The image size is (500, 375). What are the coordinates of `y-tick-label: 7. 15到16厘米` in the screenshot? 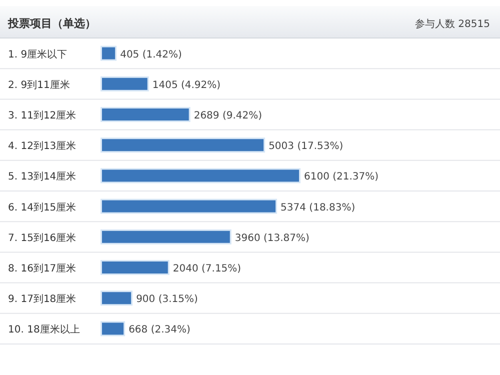 It's located at (42, 238).